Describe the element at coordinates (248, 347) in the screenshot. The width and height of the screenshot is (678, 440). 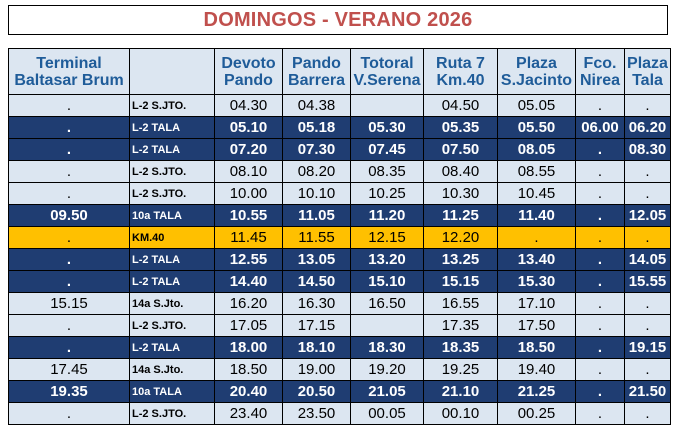
I see `time-cell: 18.00` at that location.